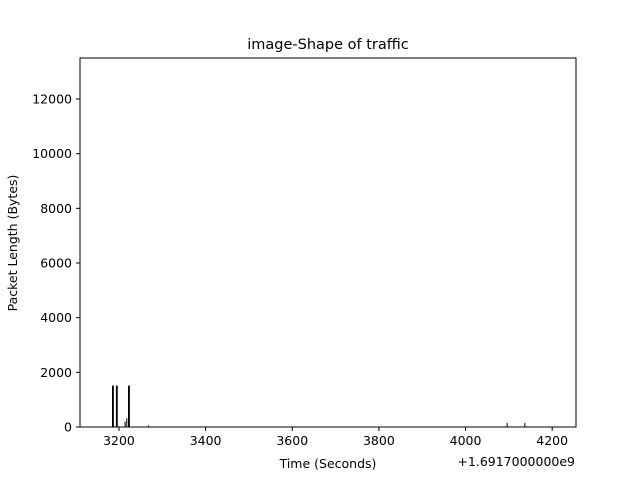  What do you see at coordinates (68, 427) in the screenshot?
I see `y-tick-label: 0` at bounding box center [68, 427].